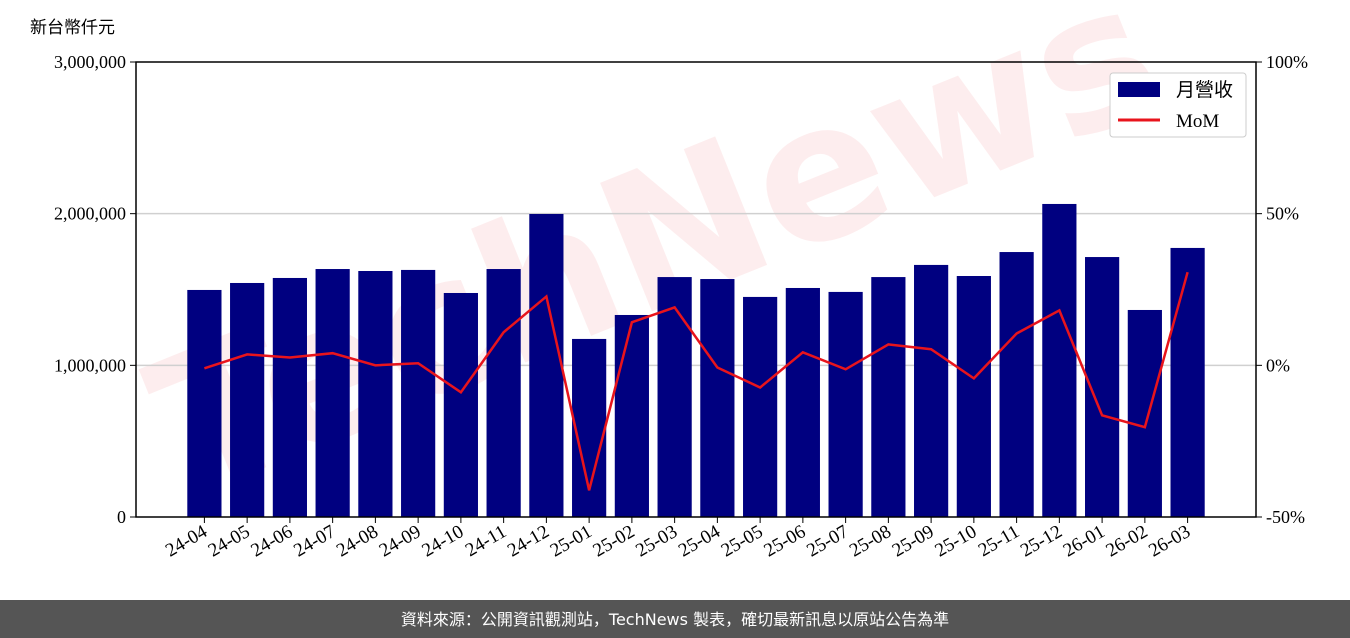  I want to click on footer: 資料來源：公開資訊觀測站，TechNews 製表，確切最新訊息以原站公告為準, so click(675, 619).